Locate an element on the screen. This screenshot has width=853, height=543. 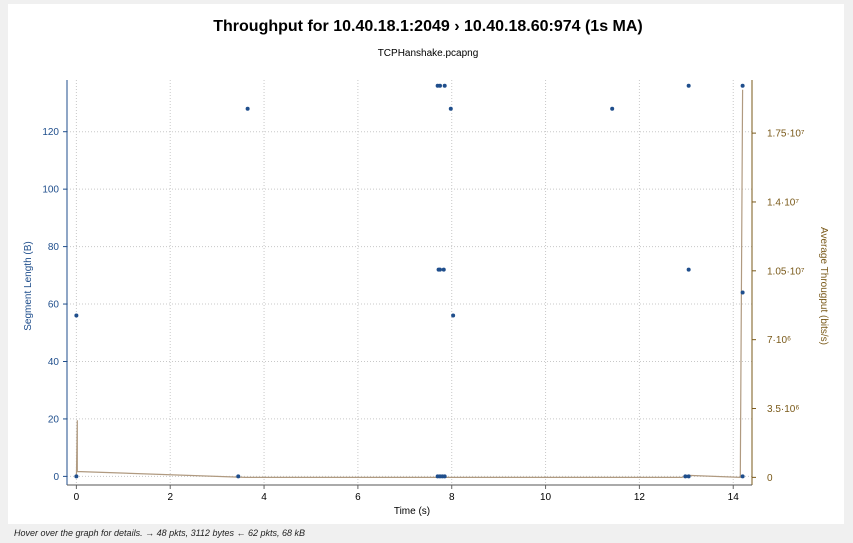
y-right-tick-label: 3.5·10⁶ is located at coordinates (783, 409).